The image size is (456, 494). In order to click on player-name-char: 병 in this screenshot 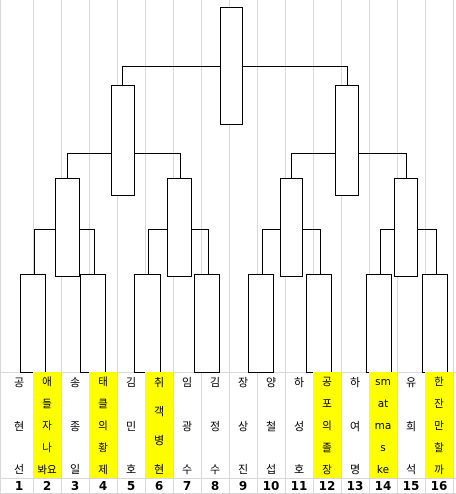, I will do `click(159, 440)`.